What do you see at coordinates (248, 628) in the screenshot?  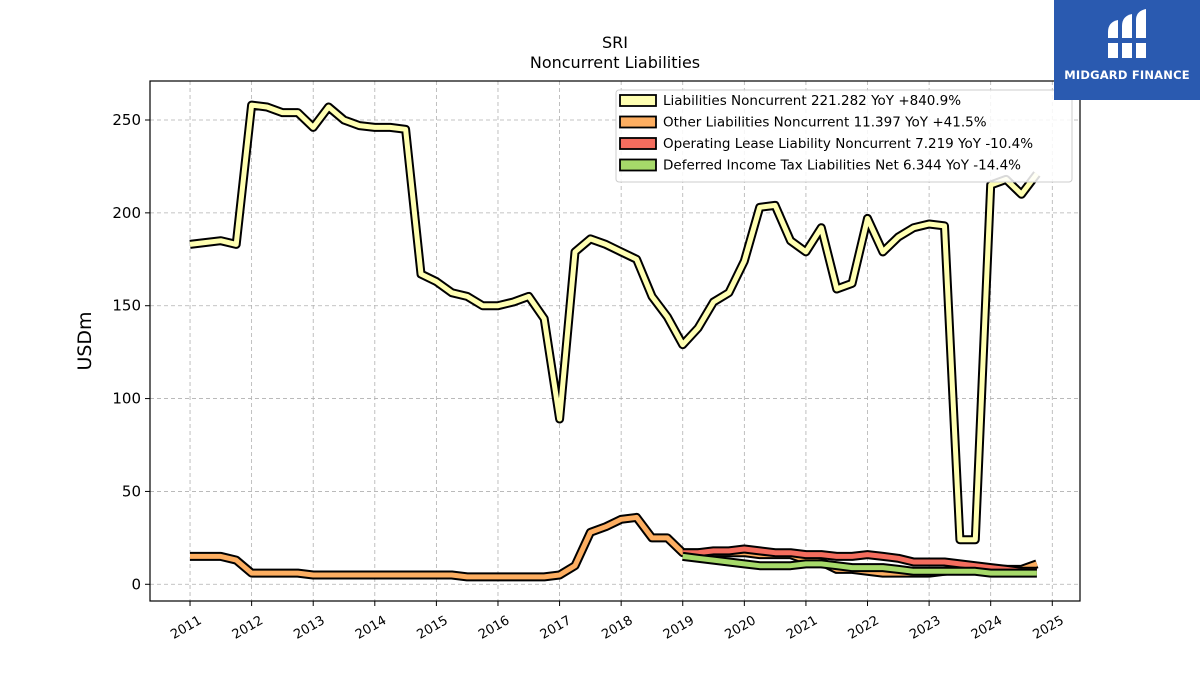 I see `x-tick-label: 2012` at bounding box center [248, 628].